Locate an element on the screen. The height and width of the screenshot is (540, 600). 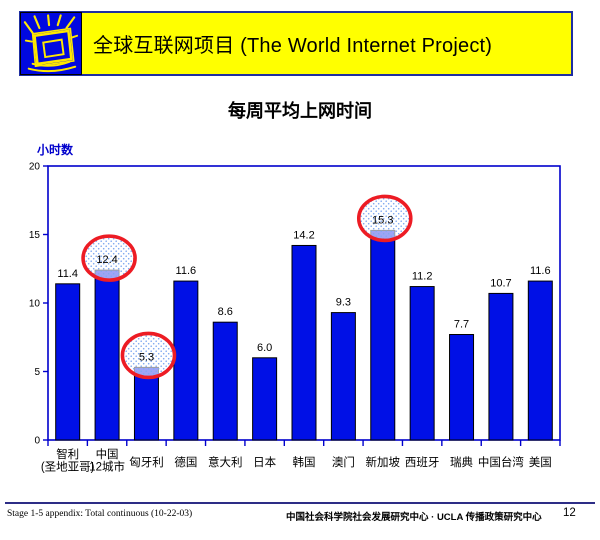
footer-center-text: 中国社会科学院社会发展研究中心 · UCLA 传播政策研究中心 is located at coordinates (414, 517).